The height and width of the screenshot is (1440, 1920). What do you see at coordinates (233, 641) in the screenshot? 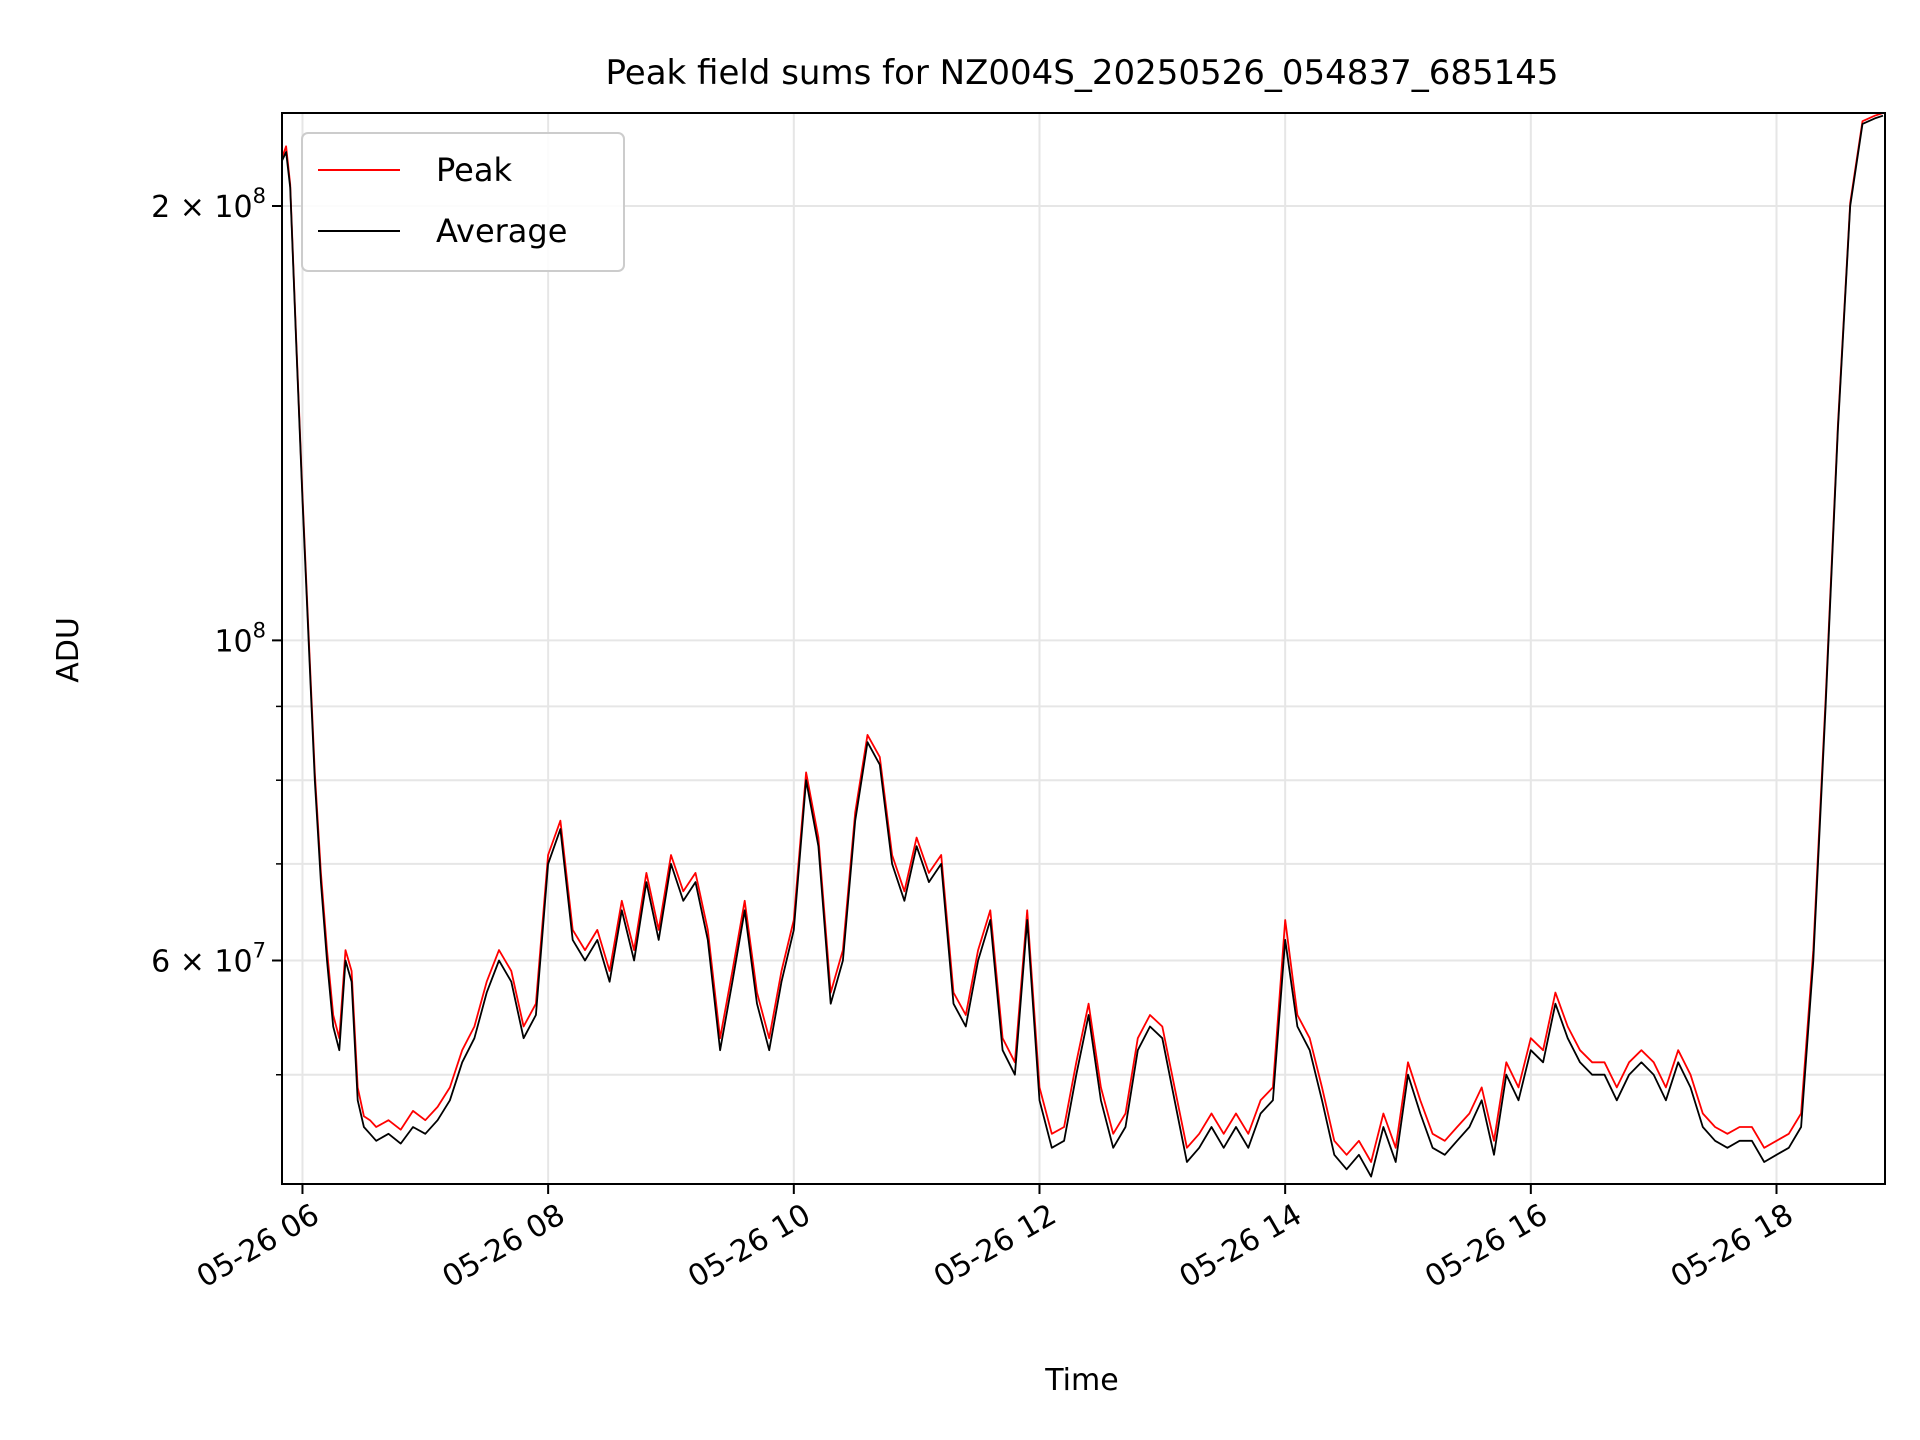
I see `y-tick-base: 10` at bounding box center [233, 641].